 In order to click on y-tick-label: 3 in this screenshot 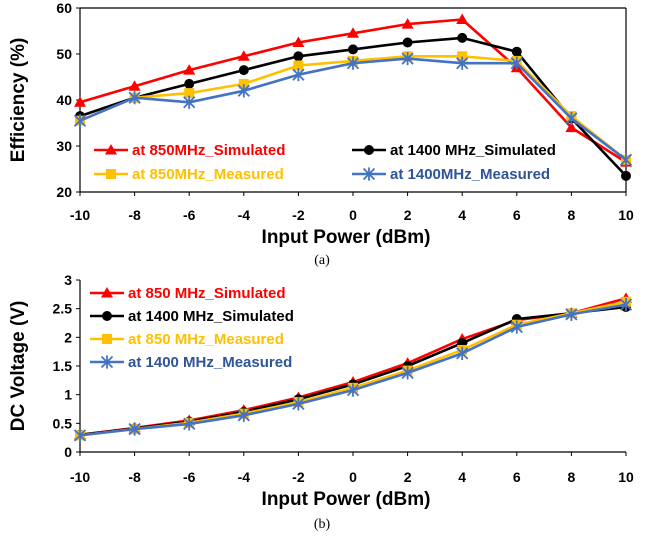, I will do `click(68, 280)`.